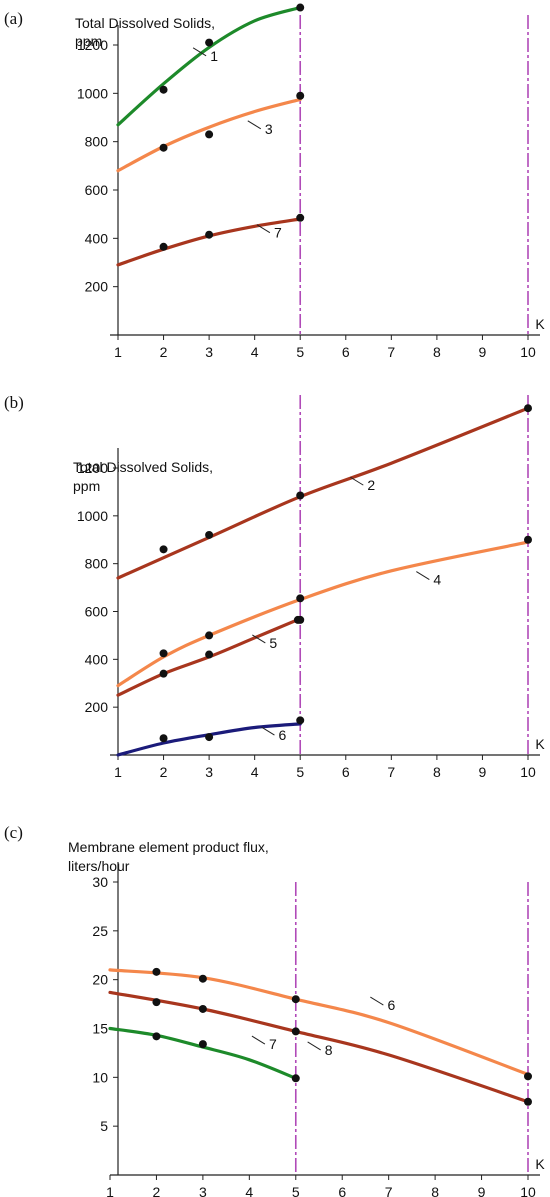  Describe the element at coordinates (97, 190) in the screenshot. I see `y-tick-label: 600` at that location.